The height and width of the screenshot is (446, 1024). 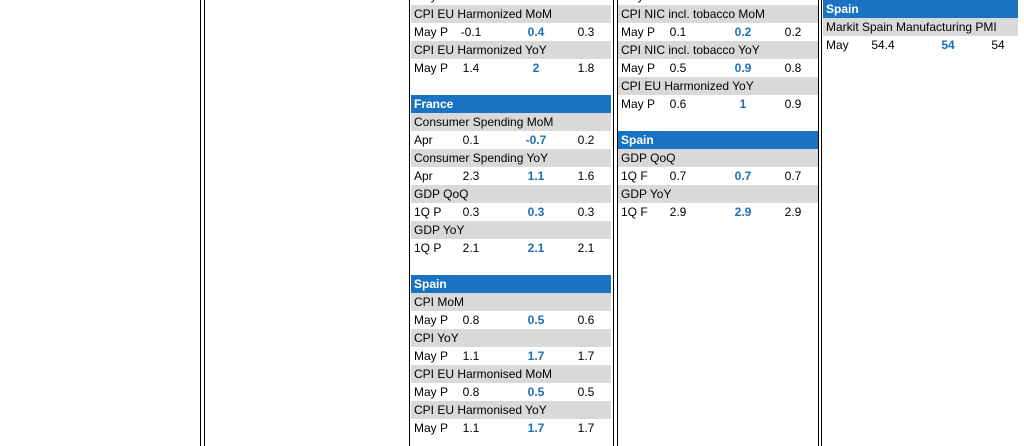 I want to click on consensus-value: 1.9, so click(x=586, y=2).